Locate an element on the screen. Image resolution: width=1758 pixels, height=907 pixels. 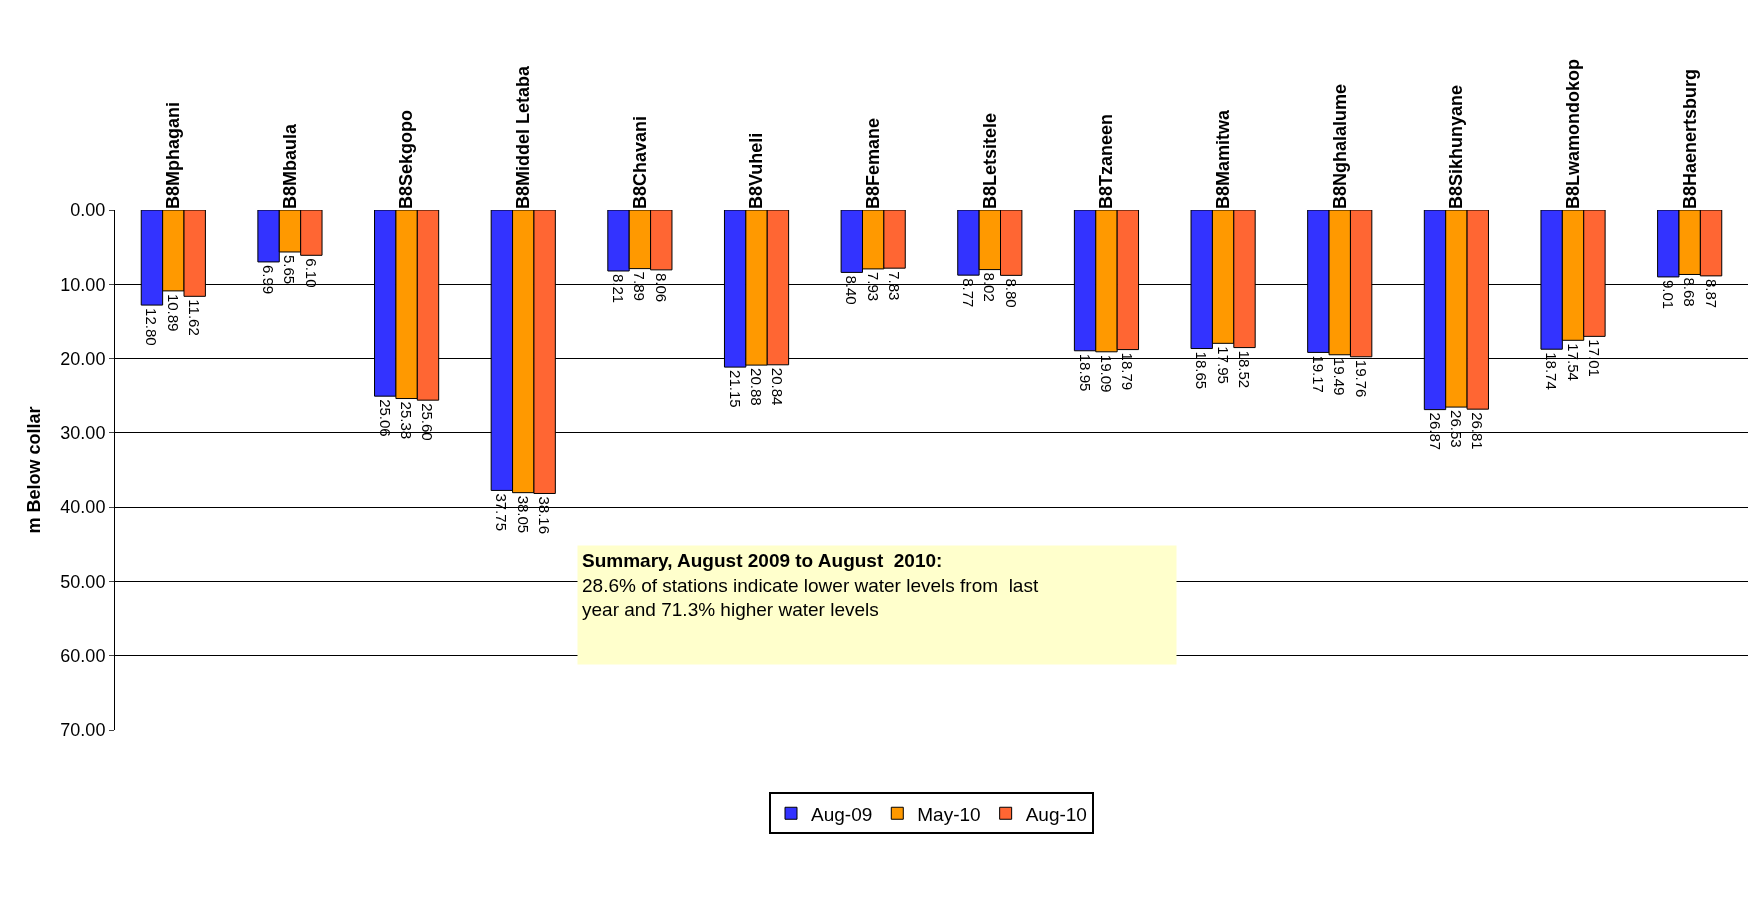
y-tick-label: 10.00 is located at coordinates (83, 284).